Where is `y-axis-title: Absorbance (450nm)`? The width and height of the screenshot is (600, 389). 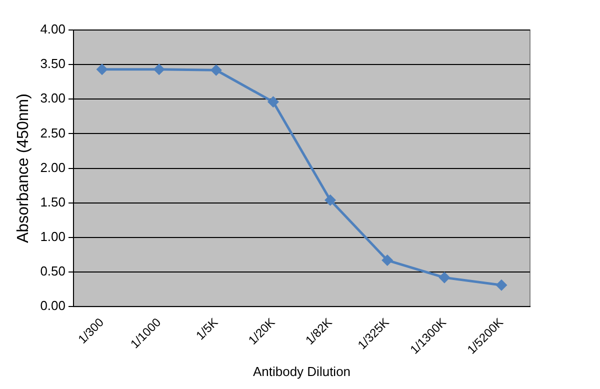 y-axis-title: Absorbance (450nm) is located at coordinates (23, 169).